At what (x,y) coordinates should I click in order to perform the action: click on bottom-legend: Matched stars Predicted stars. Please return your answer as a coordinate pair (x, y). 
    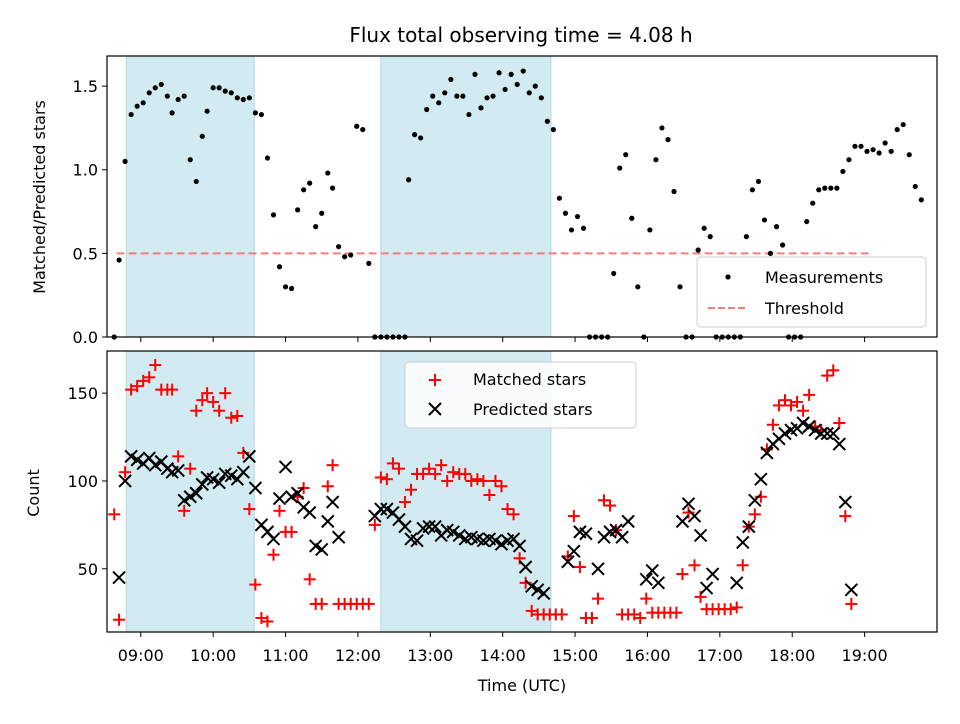
    Looking at the image, I should click on (520, 395).